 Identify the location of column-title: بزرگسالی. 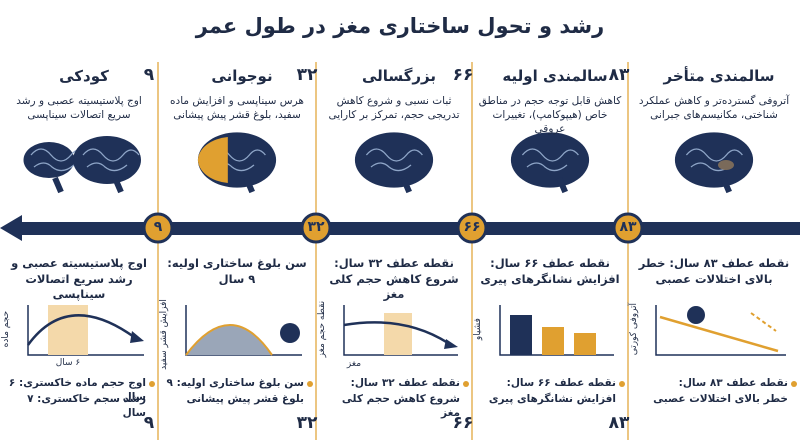
(399, 76).